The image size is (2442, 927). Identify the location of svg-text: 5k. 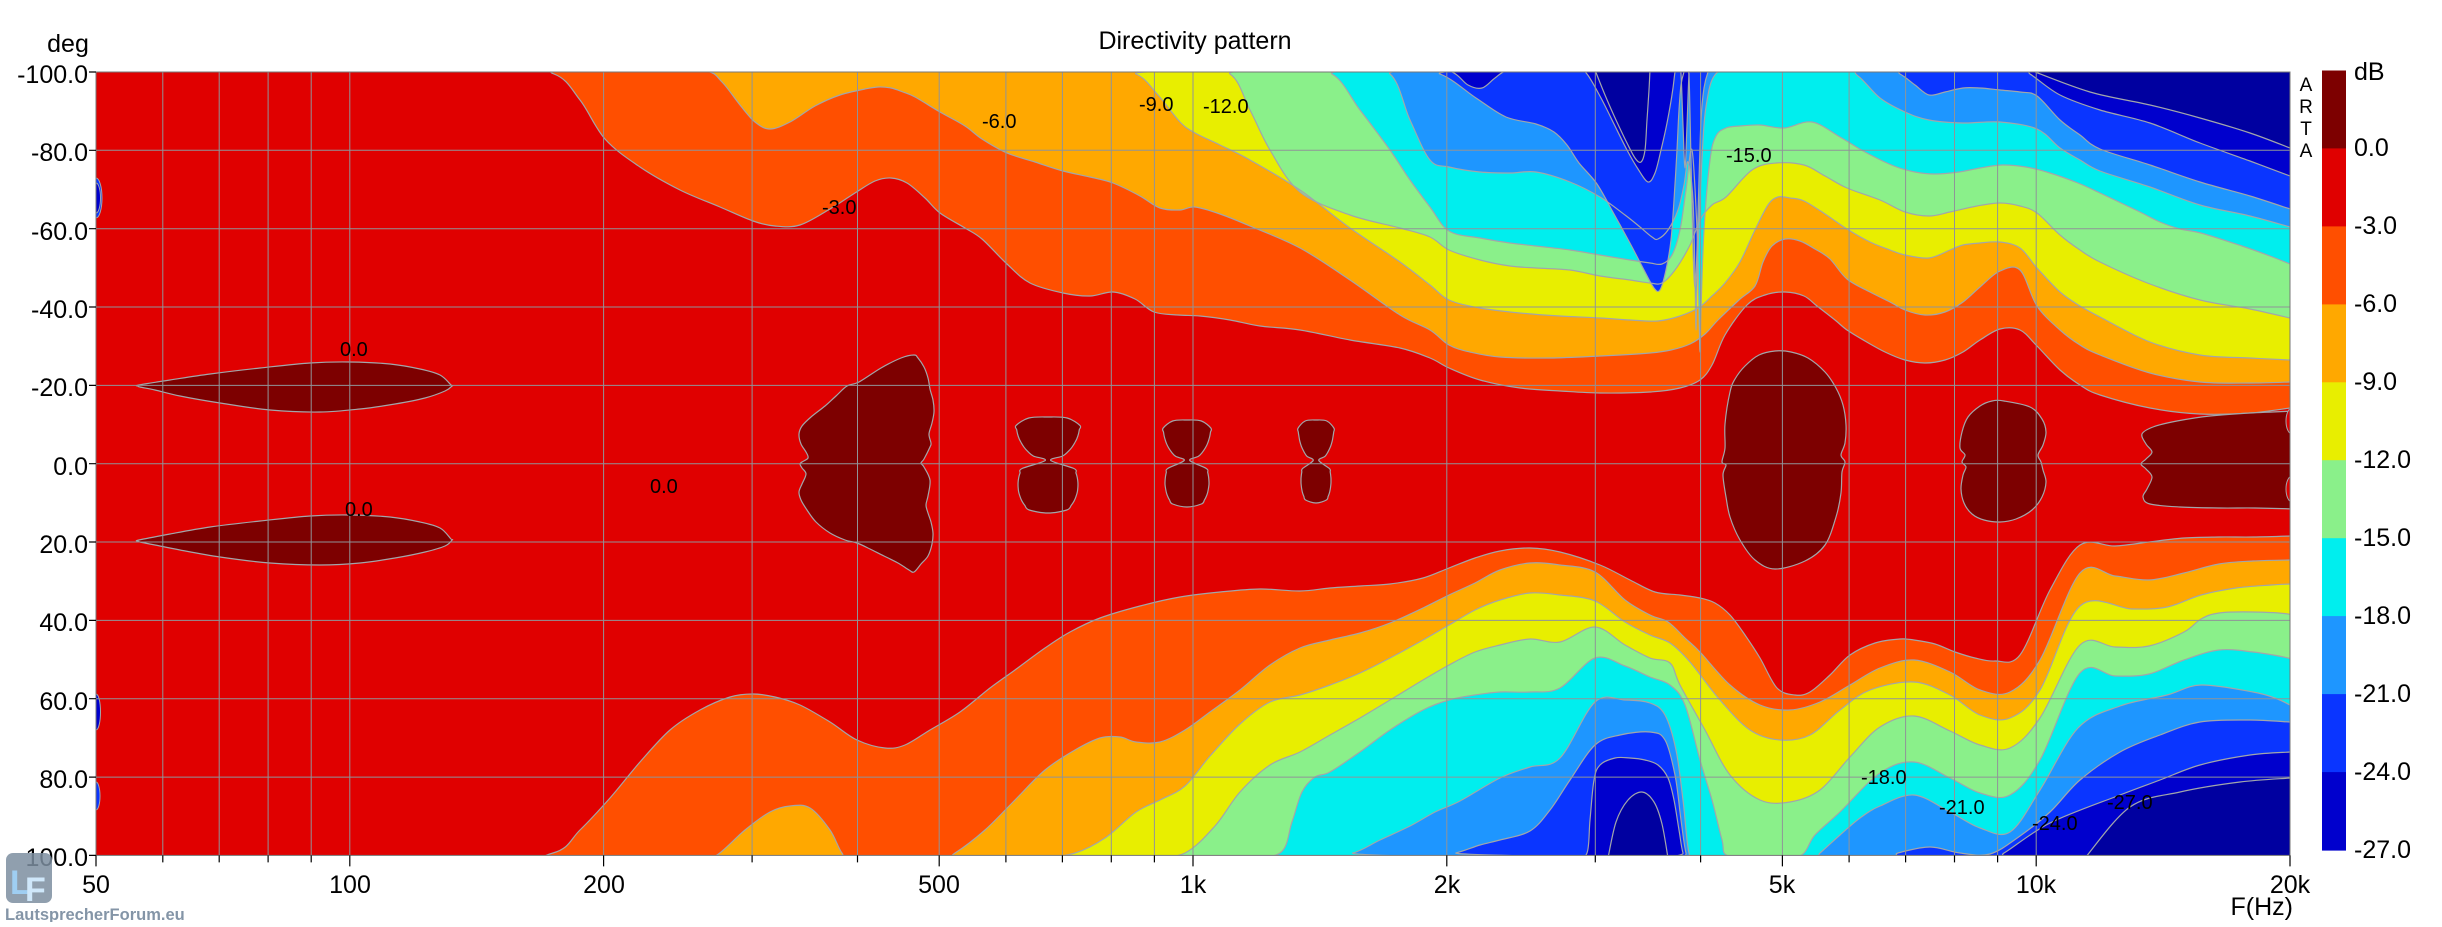
(1782, 885).